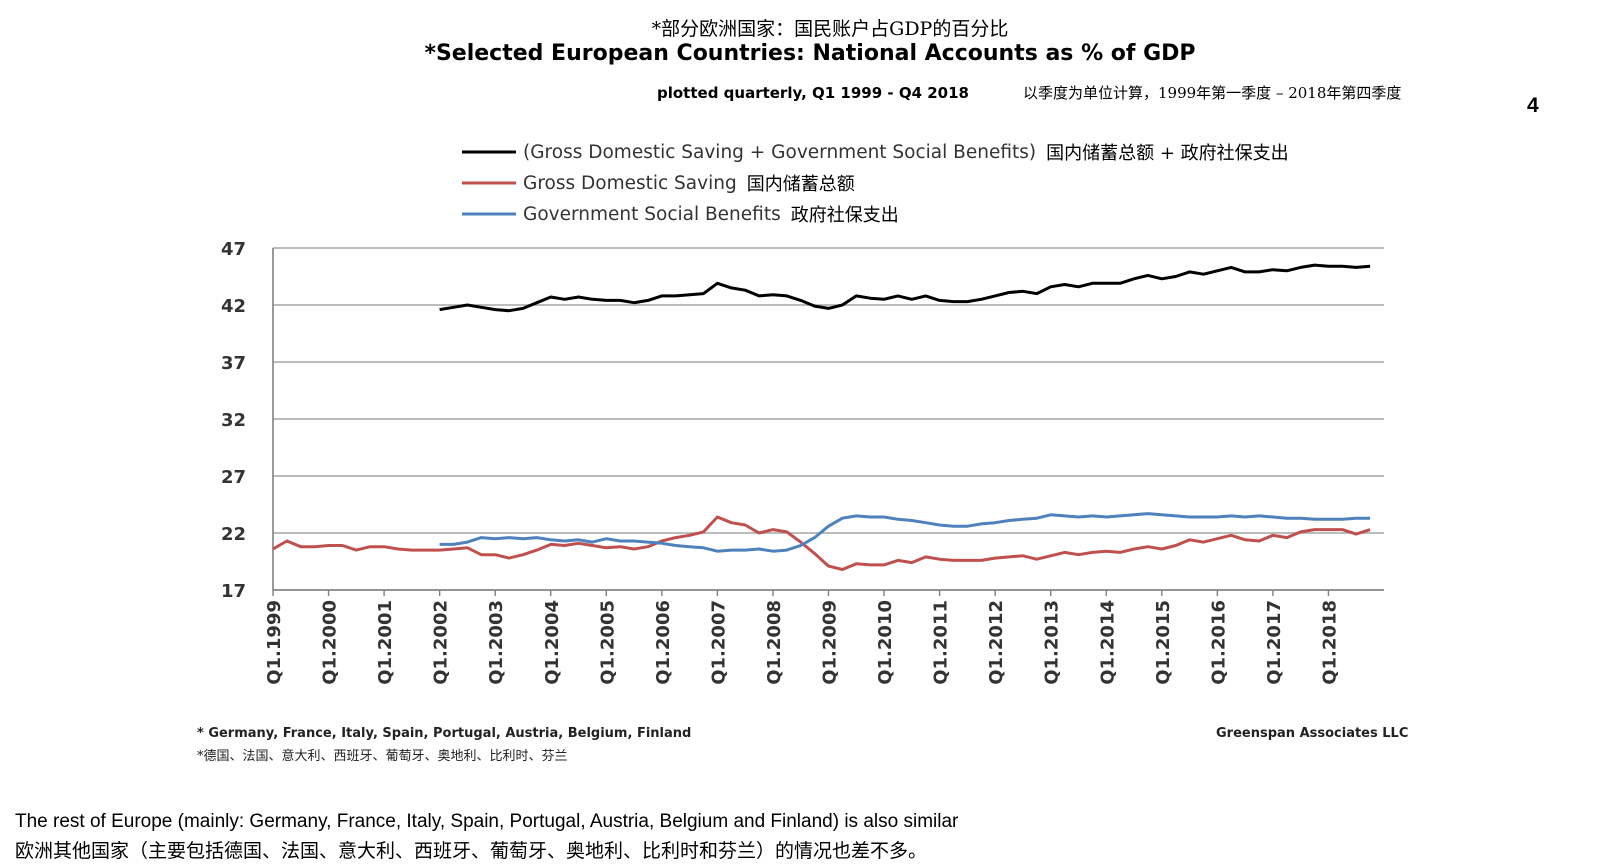 This screenshot has height=866, width=1600. Describe the element at coordinates (233, 363) in the screenshot. I see `y-tick-label: 37` at that location.